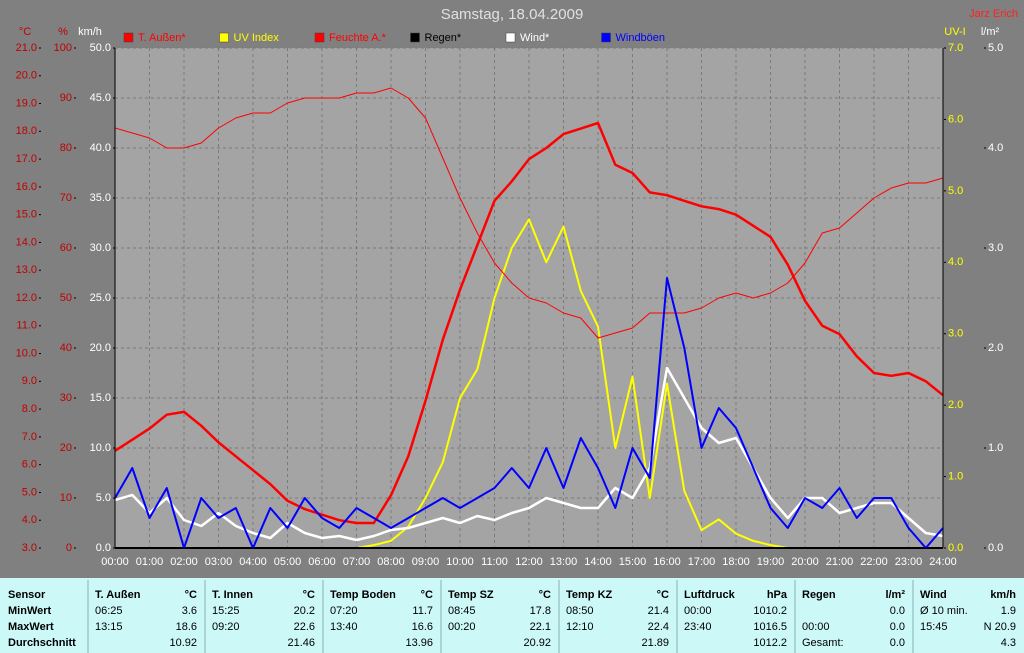 This screenshot has width=1024, height=653. Describe the element at coordinates (357, 562) in the screenshot. I see `x-tick-label: 07:00` at that location.